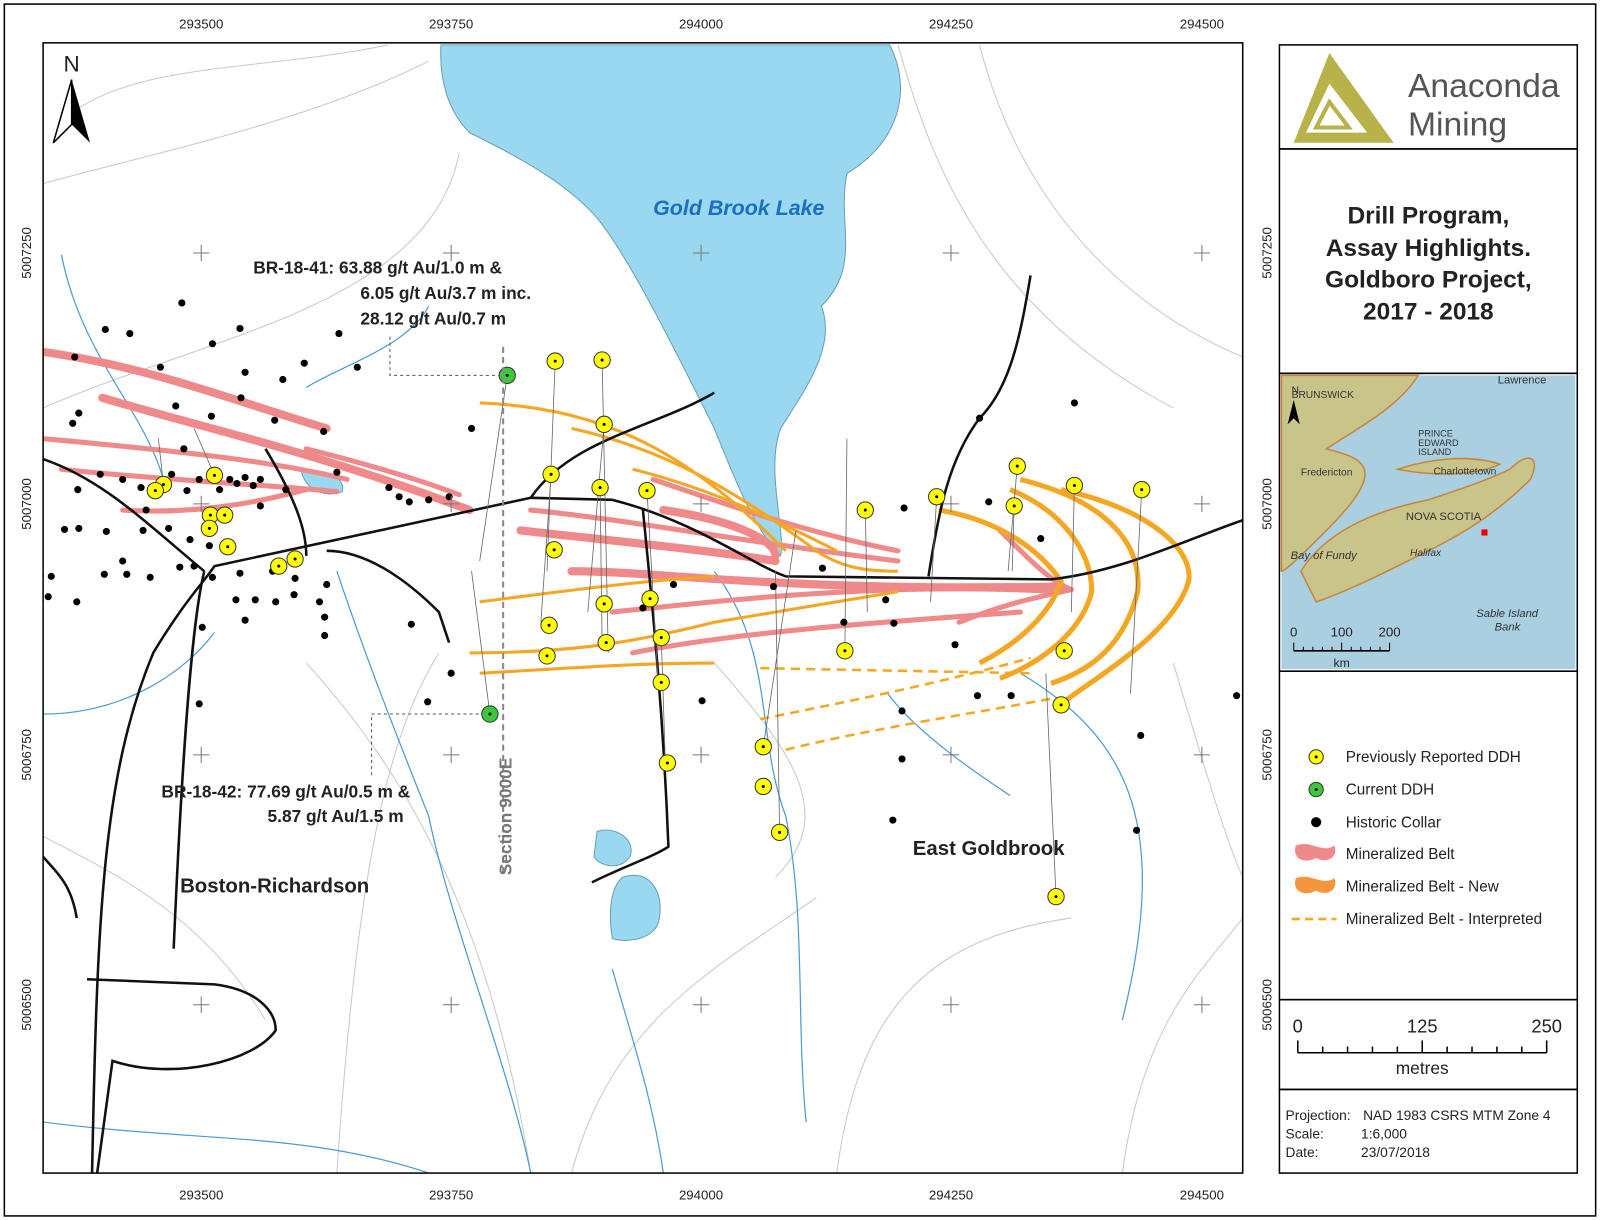  What do you see at coordinates (201, 1195) in the screenshot?
I see `x-coord-label: 293500` at bounding box center [201, 1195].